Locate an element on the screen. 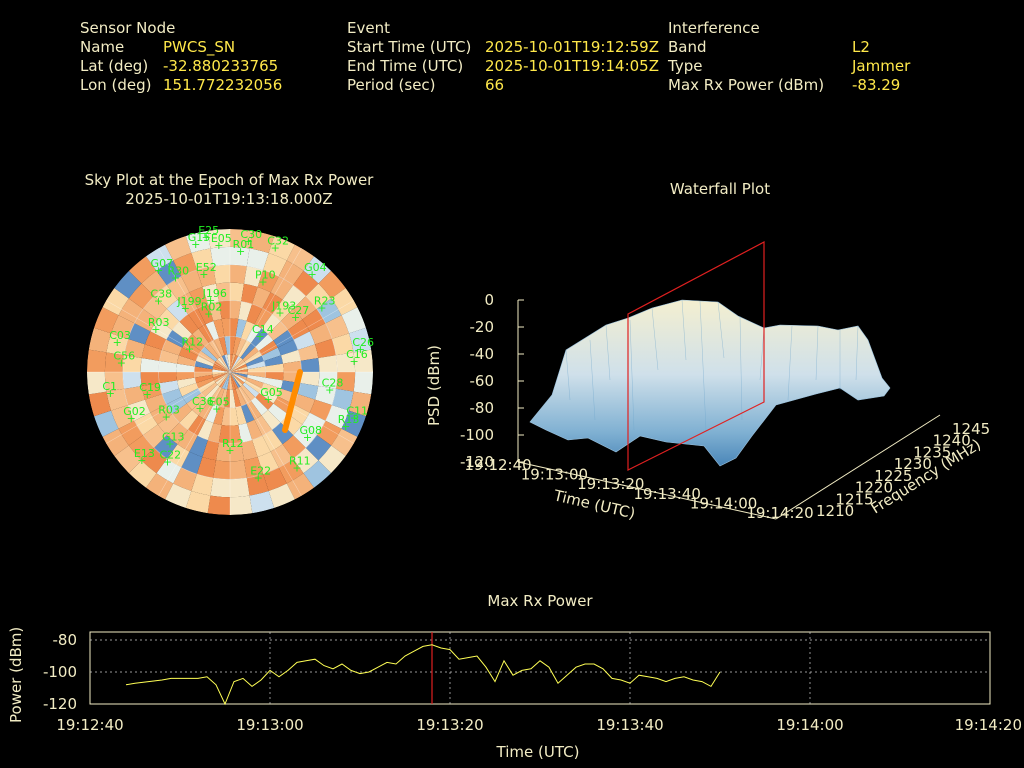 This screenshot has height=768, width=1024. psd-axis-label: PSD (dBm) is located at coordinates (434, 385).